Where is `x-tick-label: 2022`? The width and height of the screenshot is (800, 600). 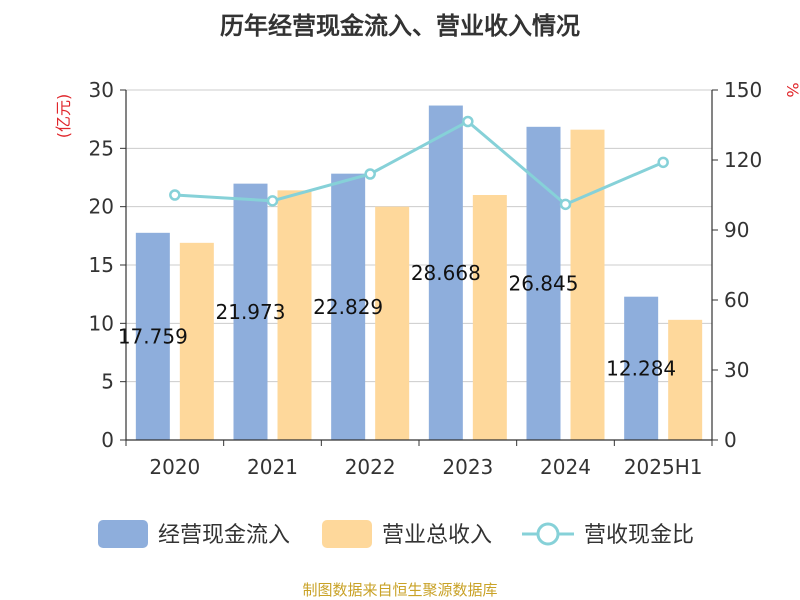 x-tick-label: 2022 is located at coordinates (370, 467).